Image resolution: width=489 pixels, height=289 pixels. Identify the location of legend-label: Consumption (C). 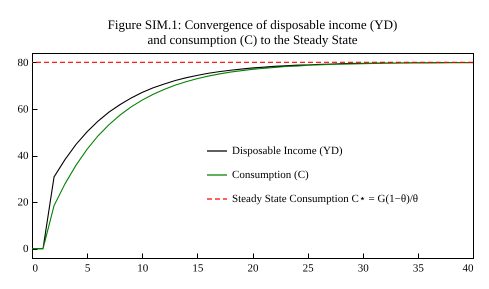
(271, 175).